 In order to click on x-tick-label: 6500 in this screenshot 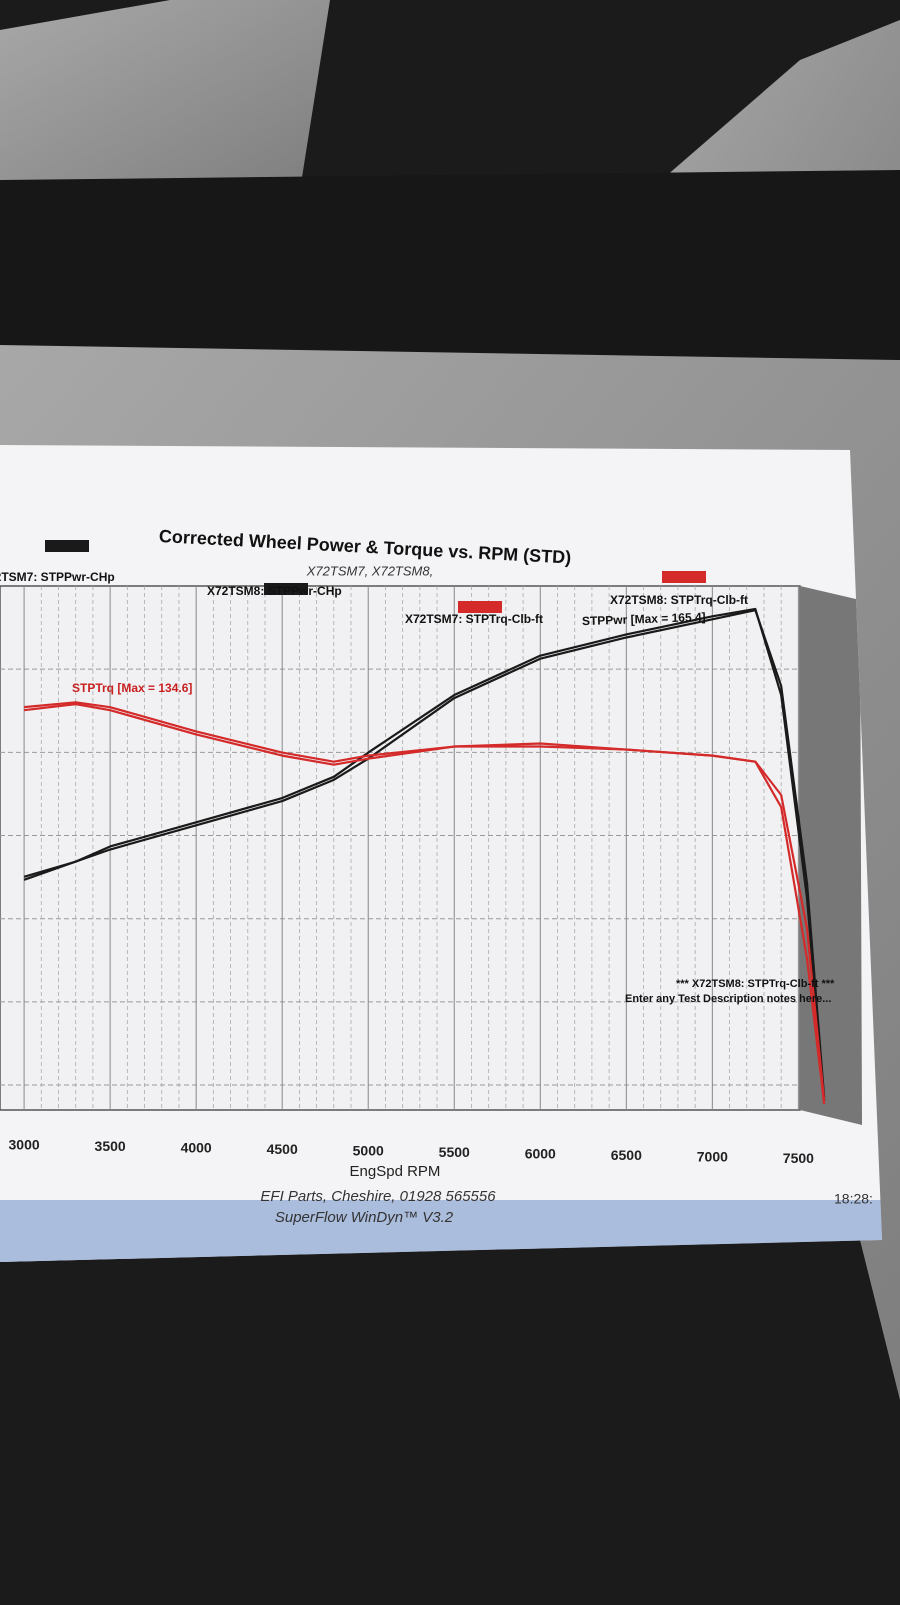, I will do `click(626, 1155)`.